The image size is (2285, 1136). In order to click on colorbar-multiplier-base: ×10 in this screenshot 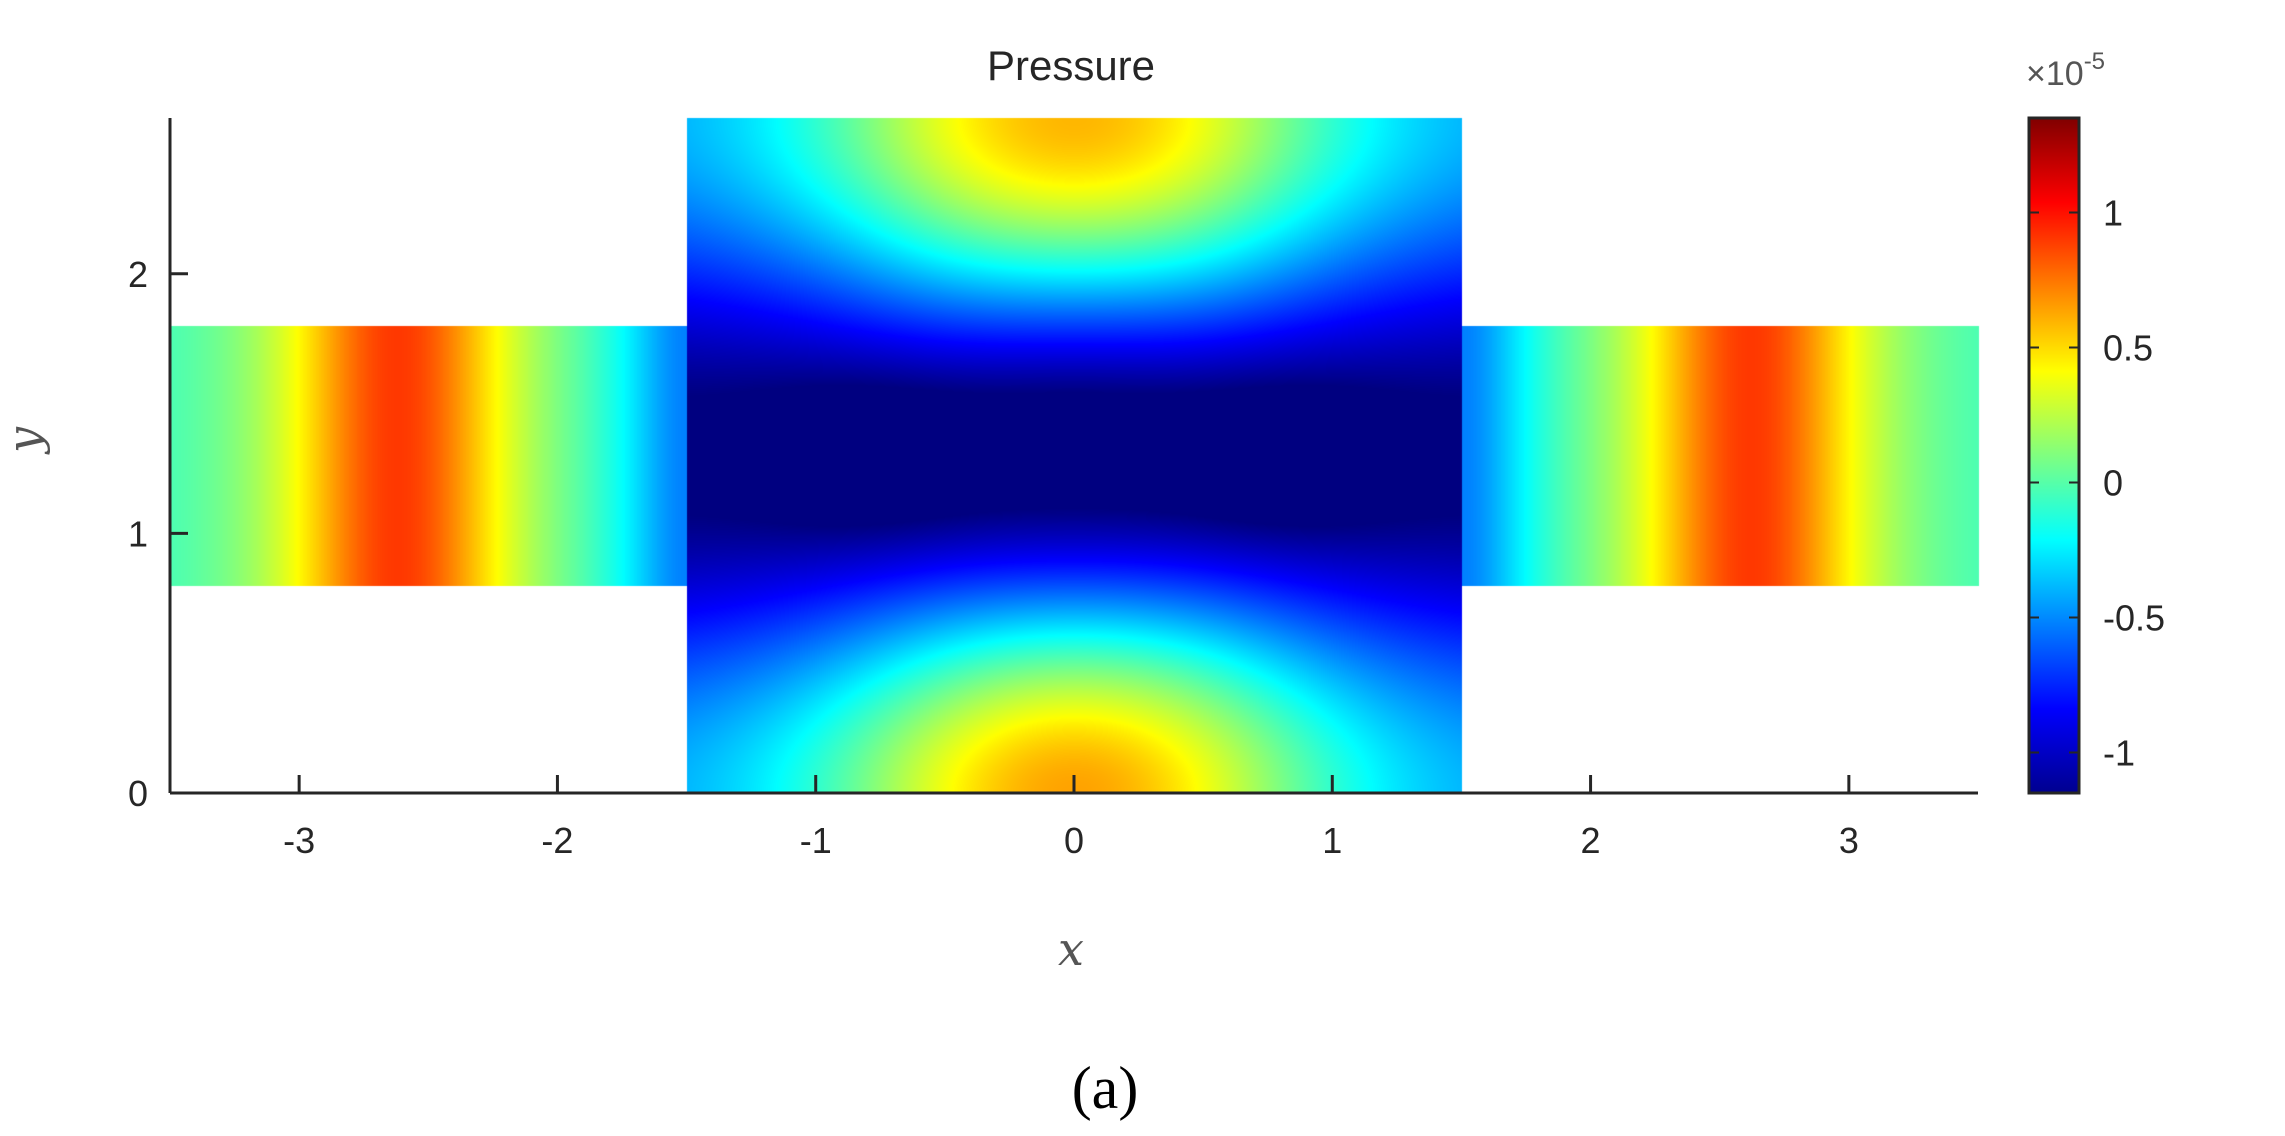, I will do `click(2055, 74)`.